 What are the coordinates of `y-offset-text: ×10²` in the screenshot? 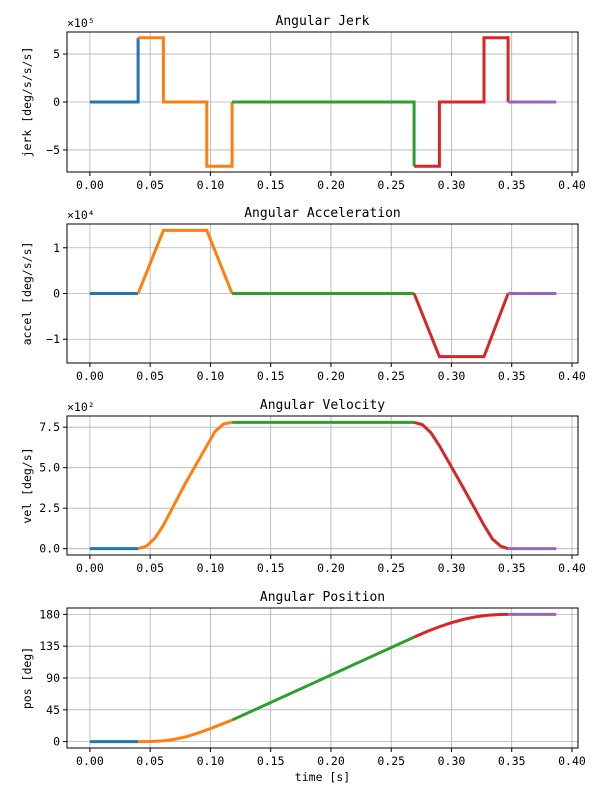 It's located at (81, 407).